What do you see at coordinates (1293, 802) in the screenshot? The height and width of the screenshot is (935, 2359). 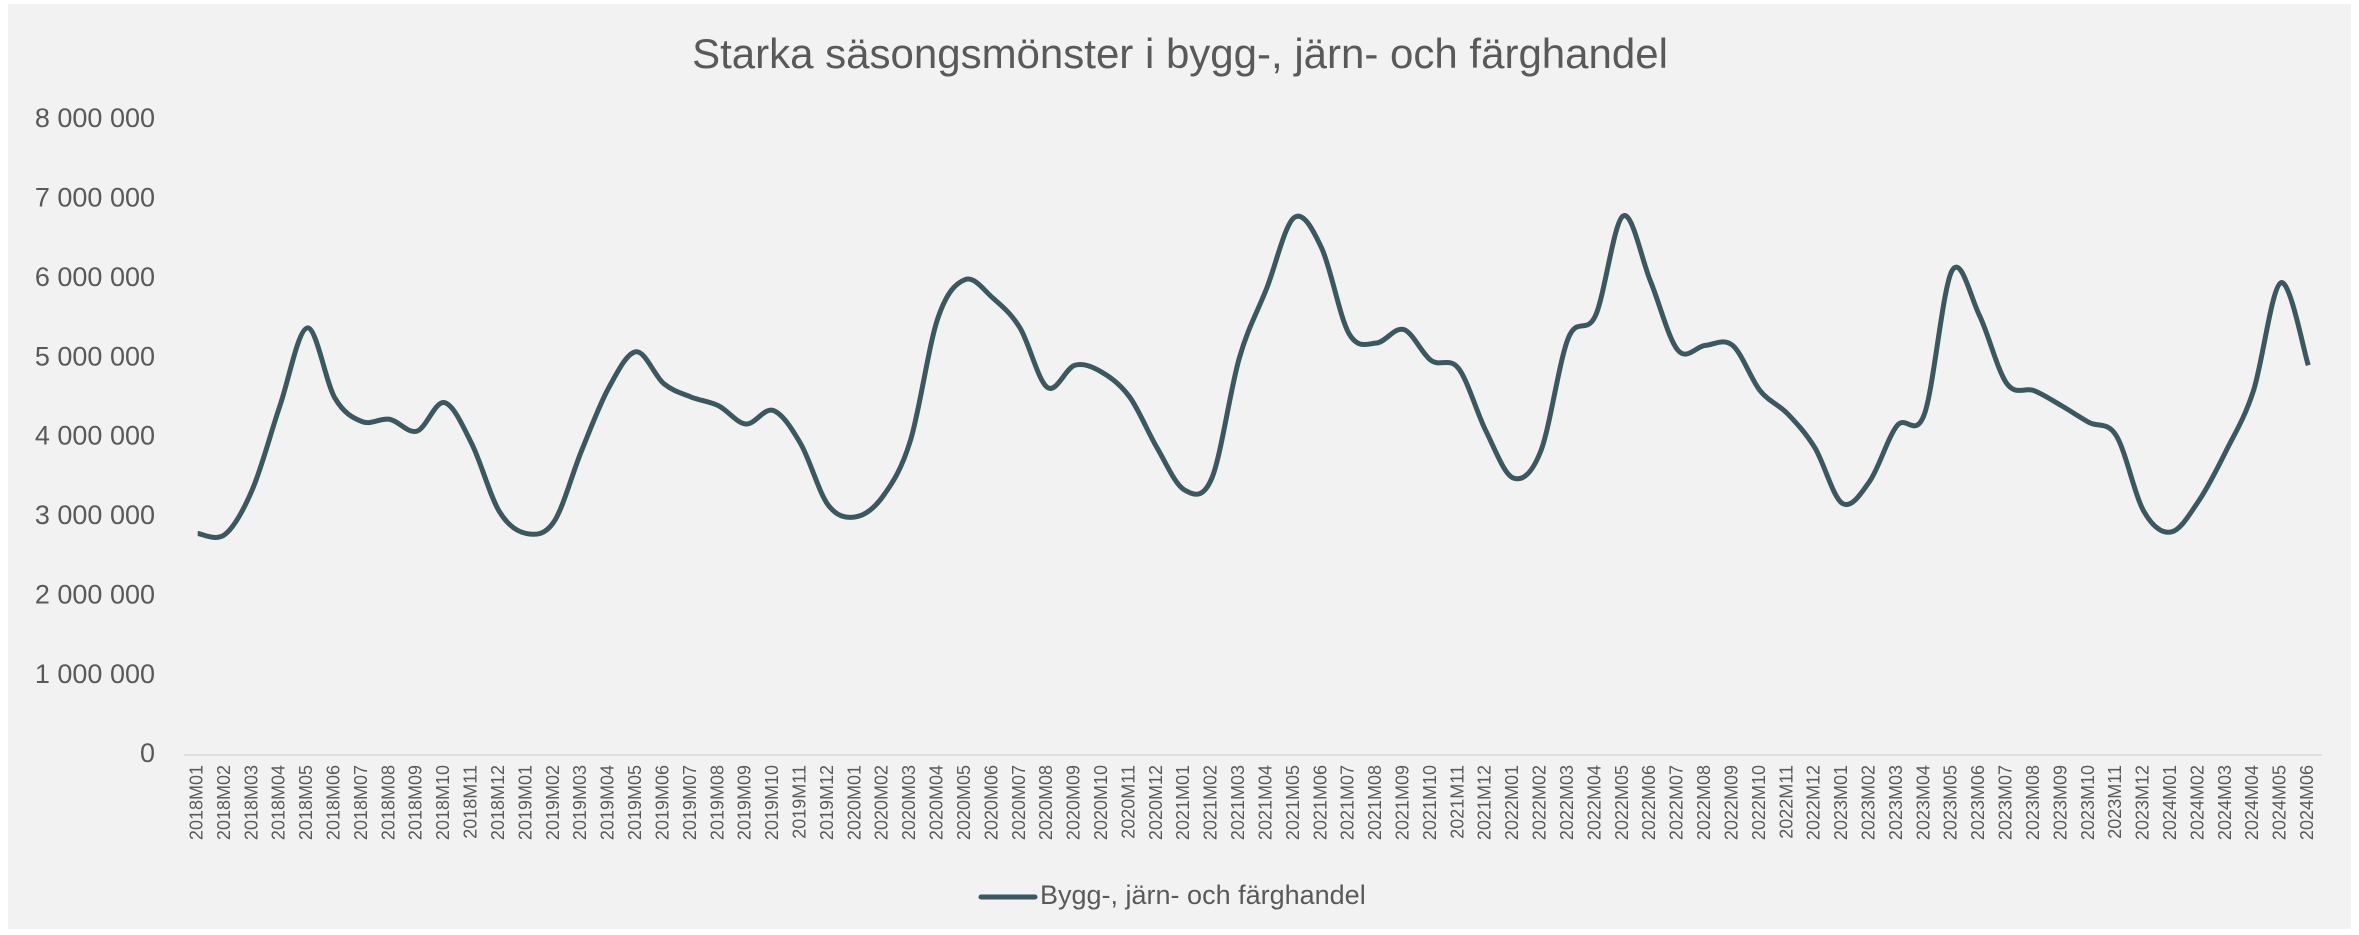 I see `x-tick-label: 2021M05` at bounding box center [1293, 802].